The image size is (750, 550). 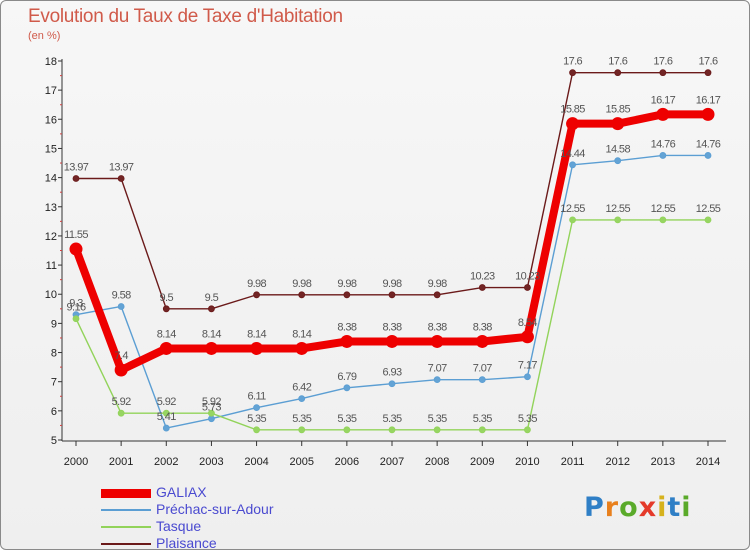 I want to click on data-label-prechac-sur-adour: 14.44, so click(x=572, y=154).